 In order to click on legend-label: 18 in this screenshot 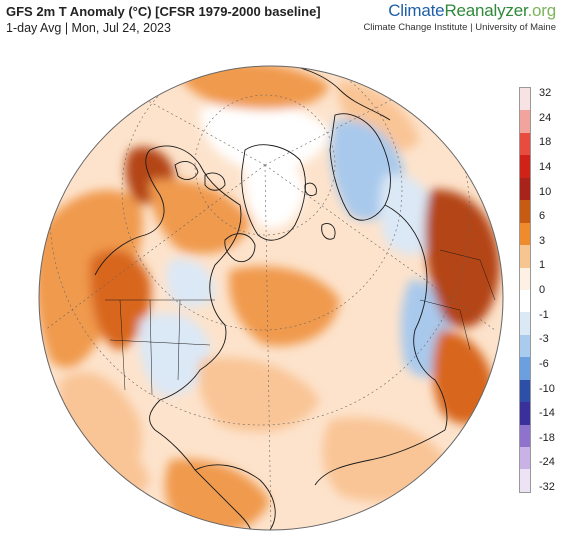, I will do `click(545, 142)`.